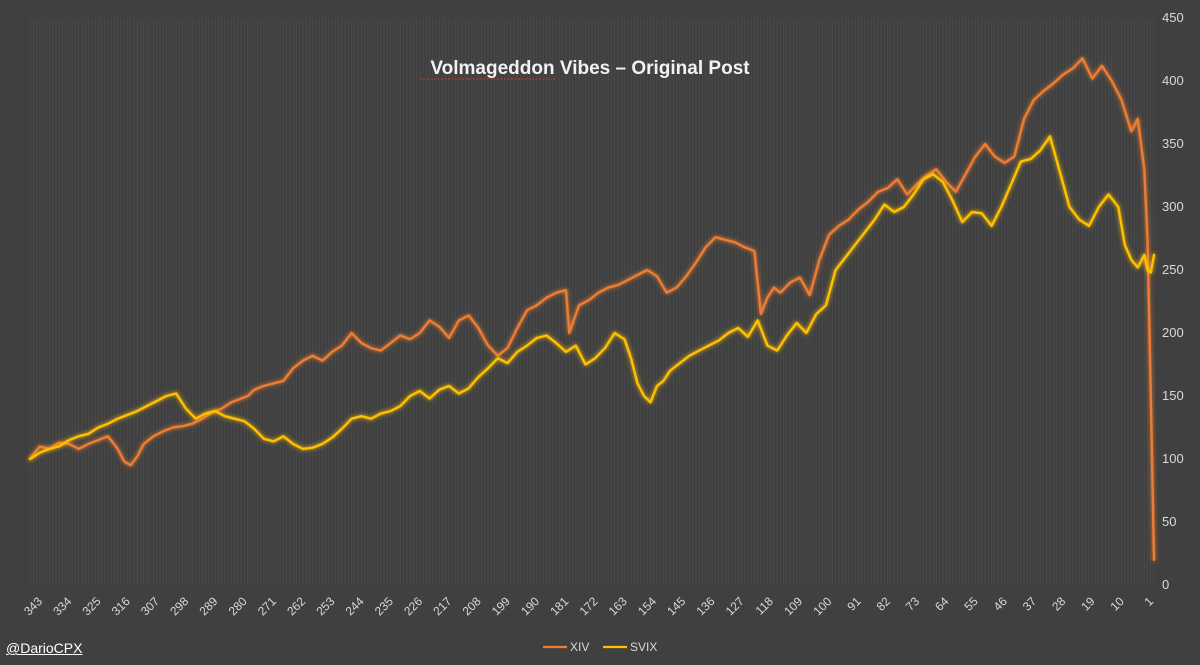 The height and width of the screenshot is (665, 1200). What do you see at coordinates (413, 606) in the screenshot?
I see `x-tick-label: 226` at bounding box center [413, 606].